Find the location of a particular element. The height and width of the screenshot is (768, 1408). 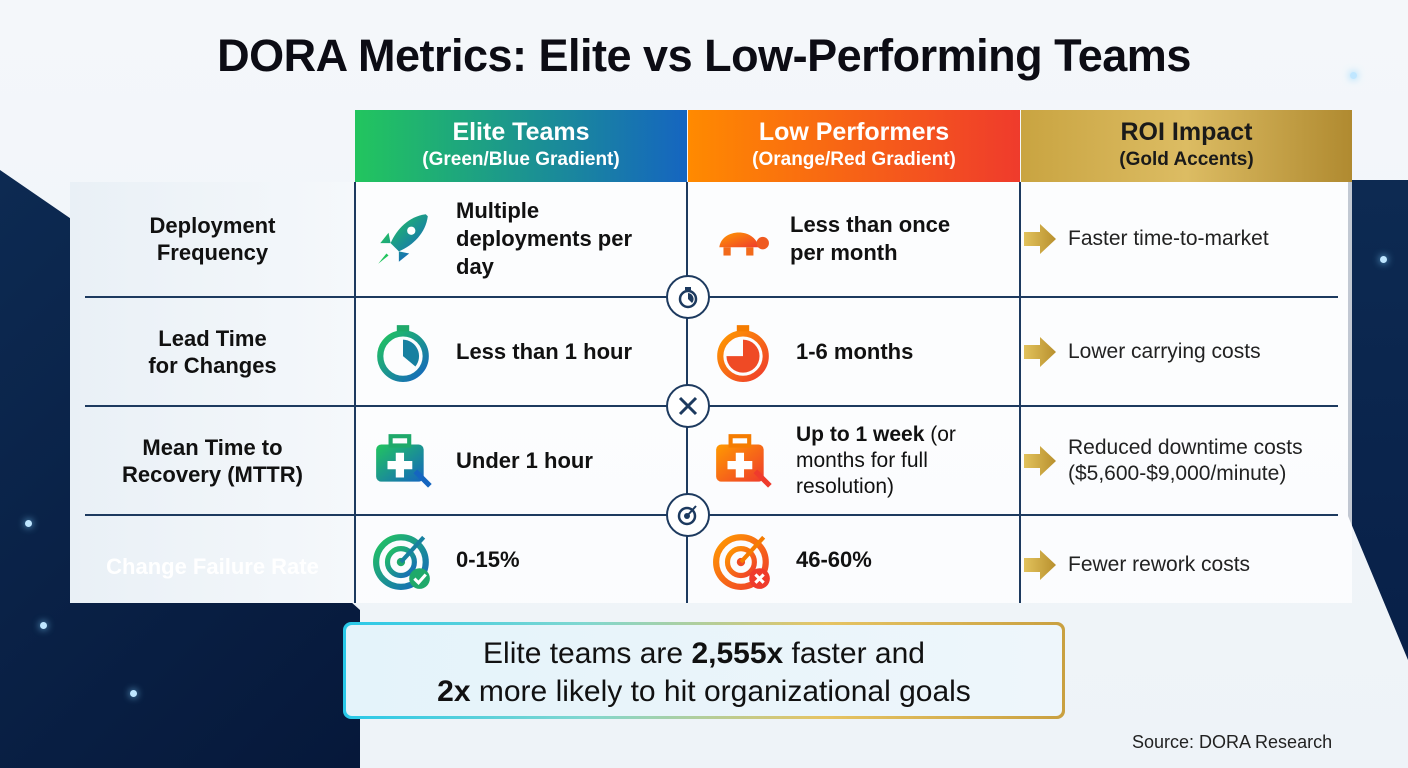

metric-column is located at coordinates (212, 392).